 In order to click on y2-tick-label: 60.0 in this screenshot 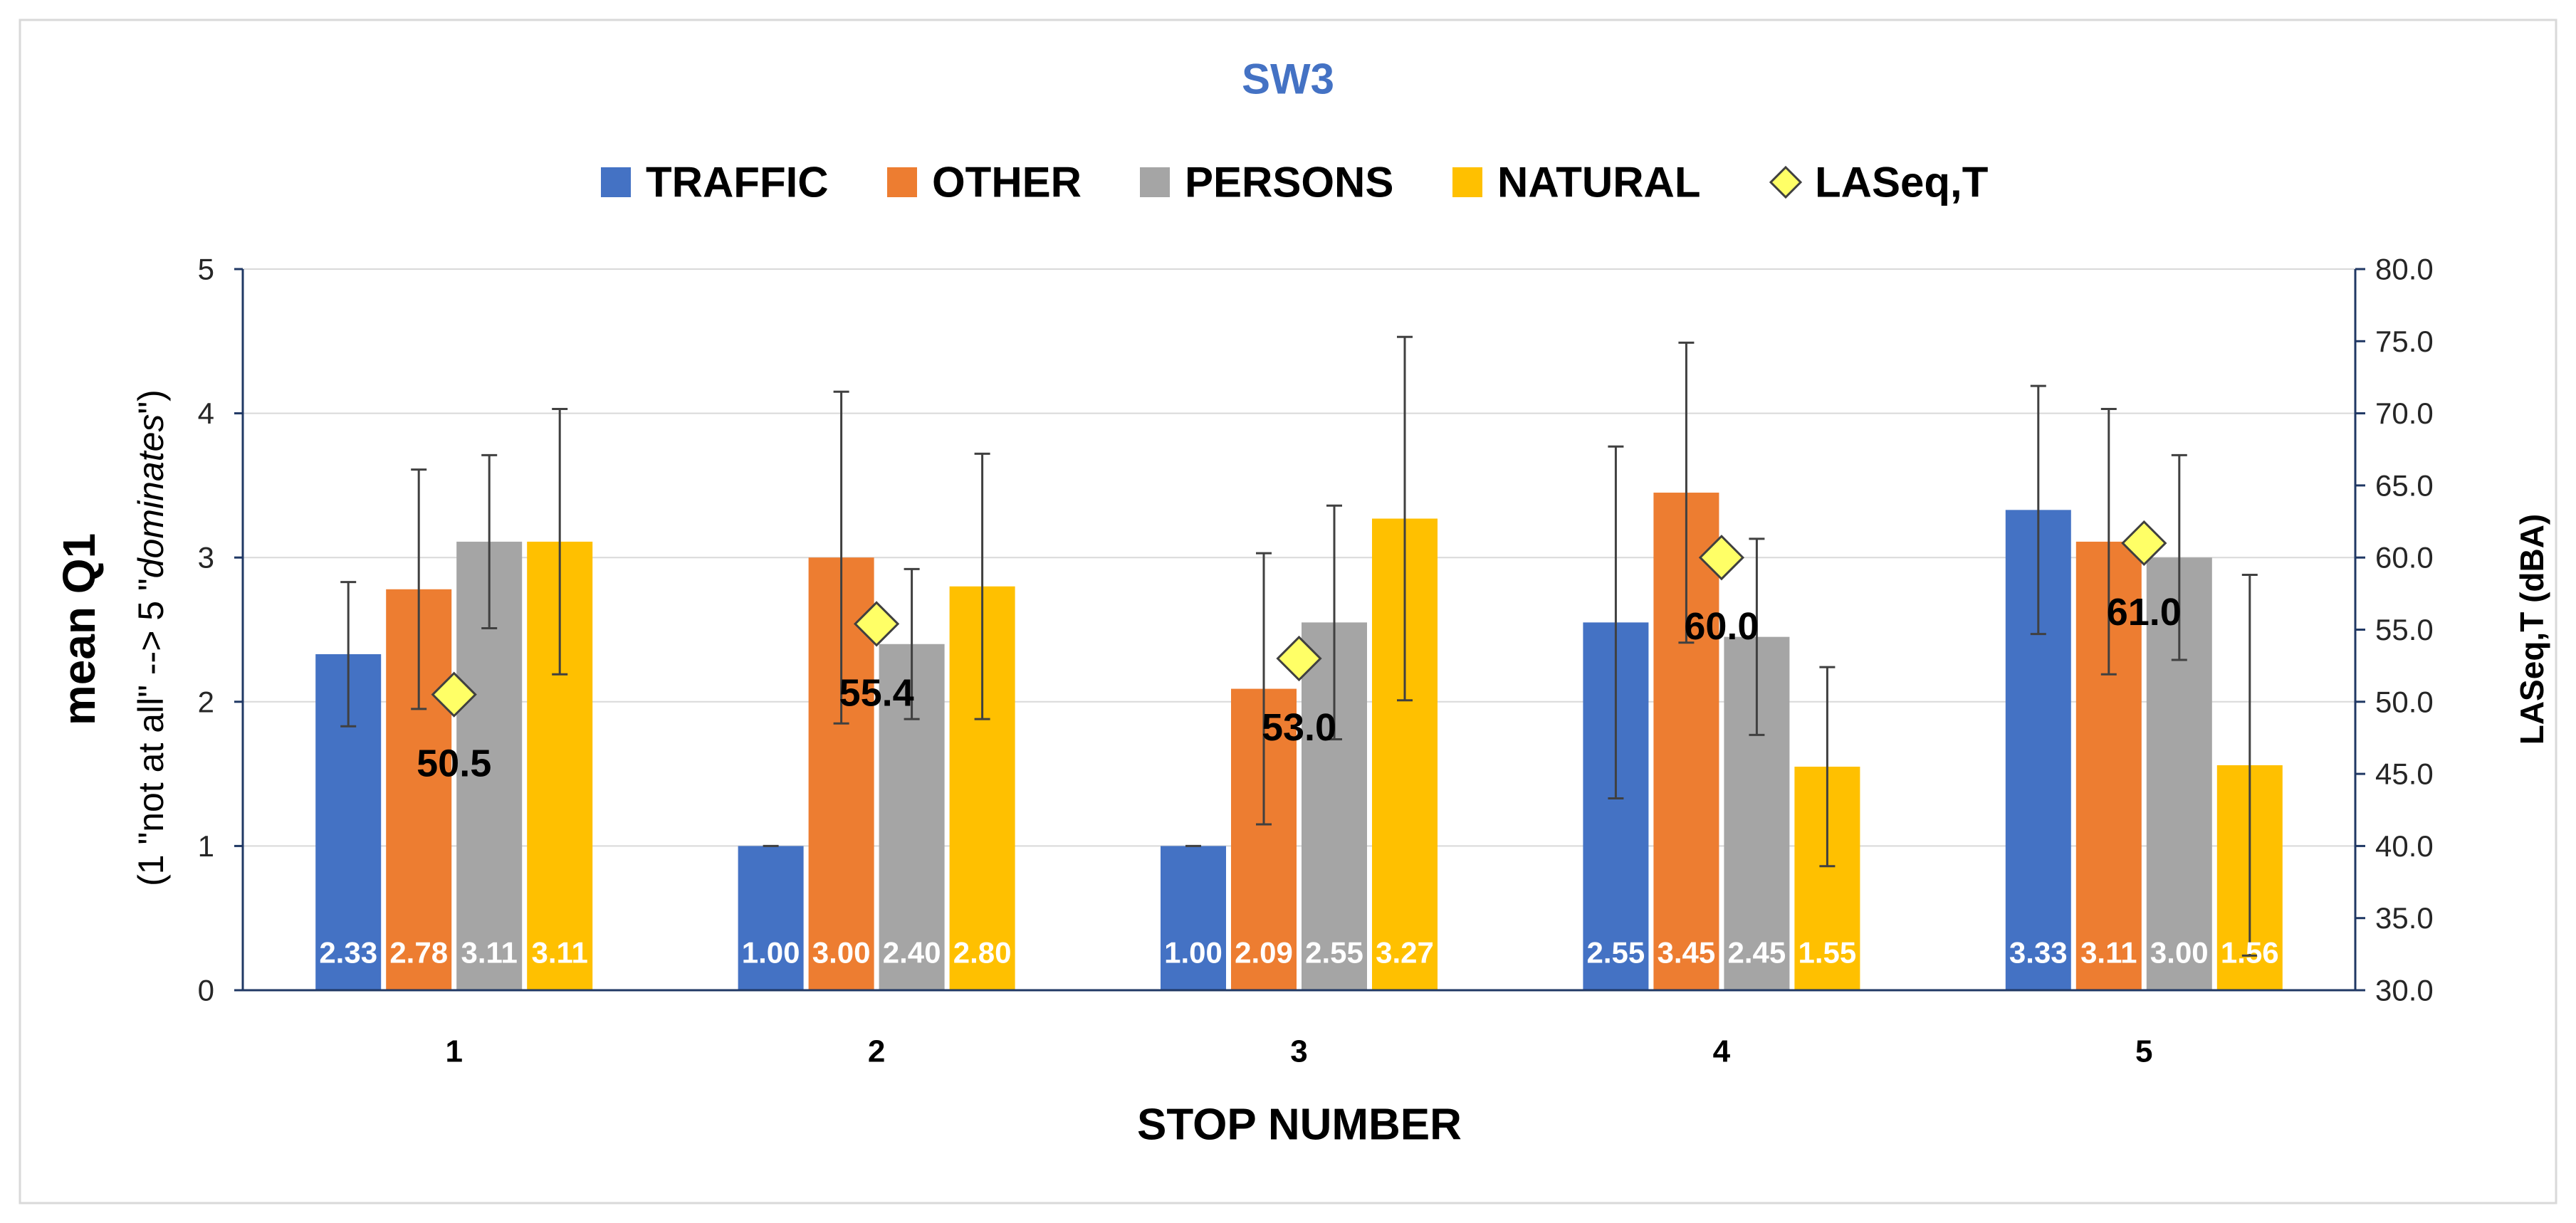, I will do `click(2404, 557)`.